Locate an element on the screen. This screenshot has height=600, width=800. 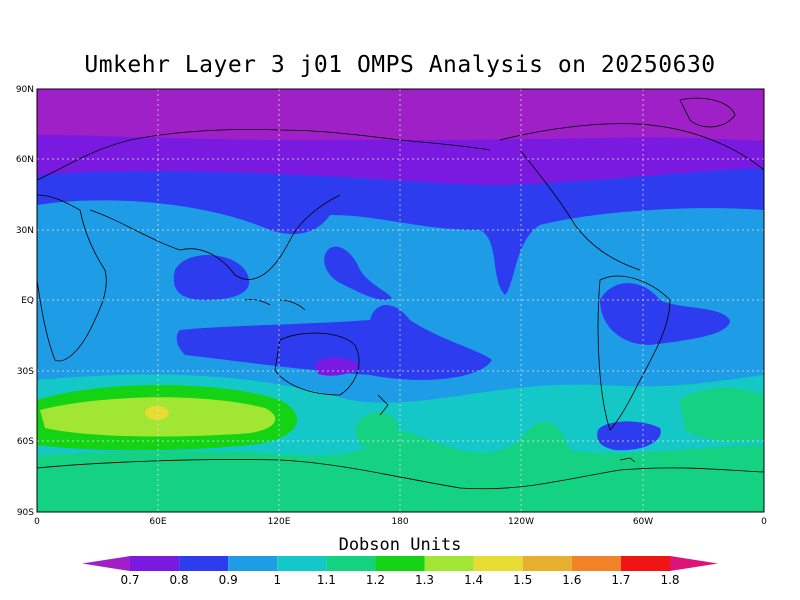
lat-tick-label: 60S is located at coordinates (25, 442).